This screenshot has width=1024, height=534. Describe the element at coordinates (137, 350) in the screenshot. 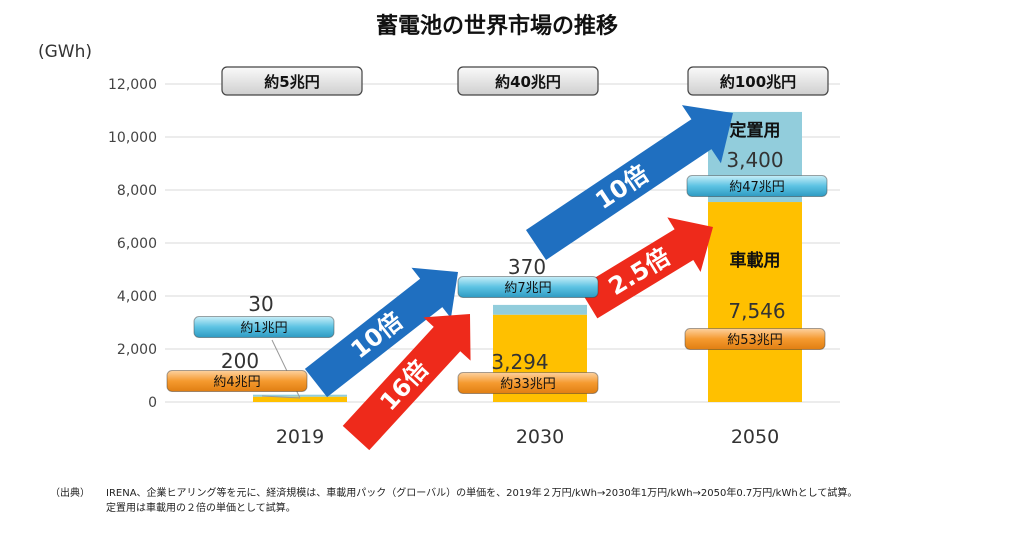

I see `y-tick-label: 2,000` at that location.